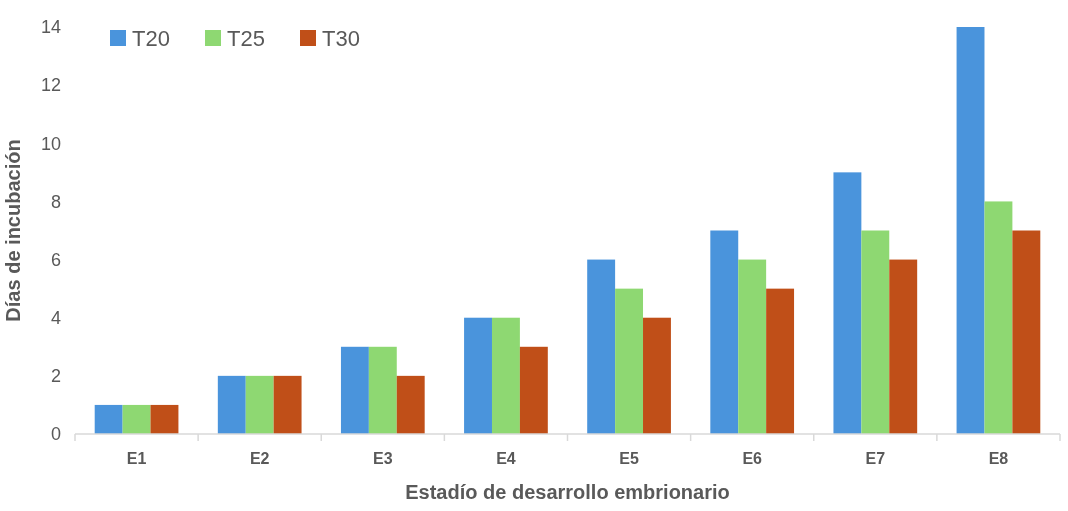 This screenshot has height=511, width=1068. I want to click on x-tick-label: E8, so click(998, 458).